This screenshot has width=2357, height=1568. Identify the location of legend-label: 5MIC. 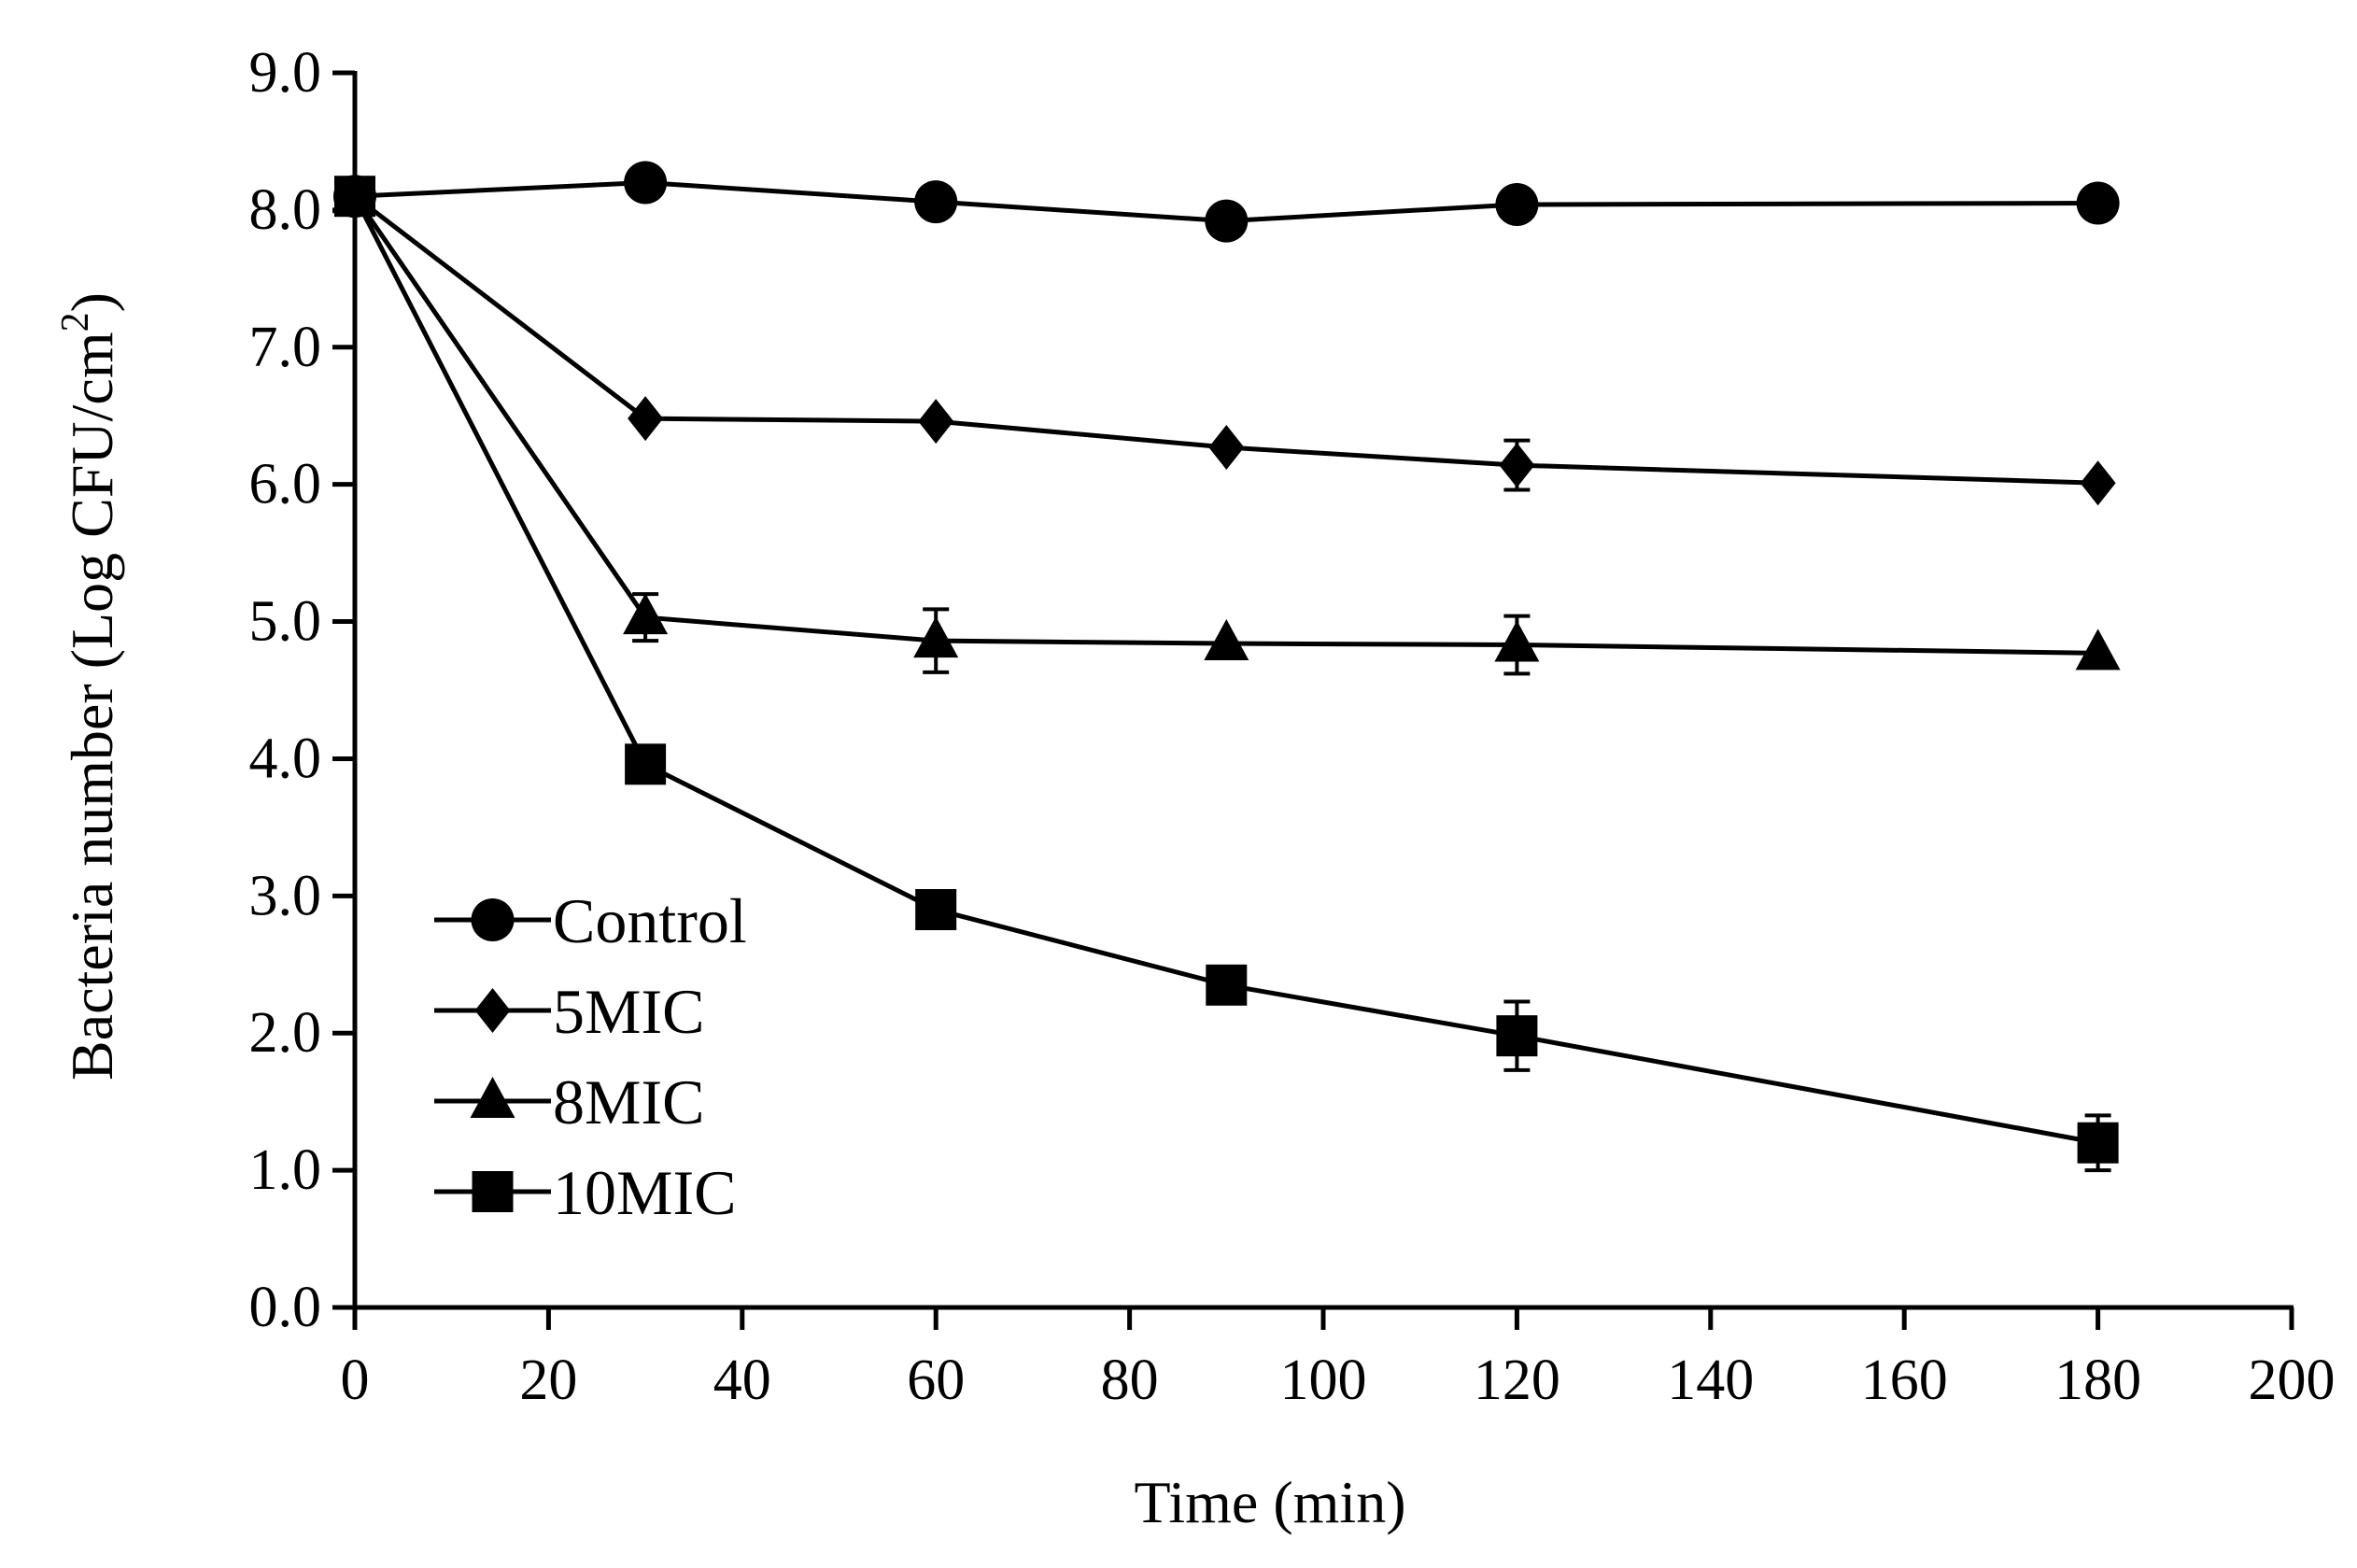
(629, 1011).